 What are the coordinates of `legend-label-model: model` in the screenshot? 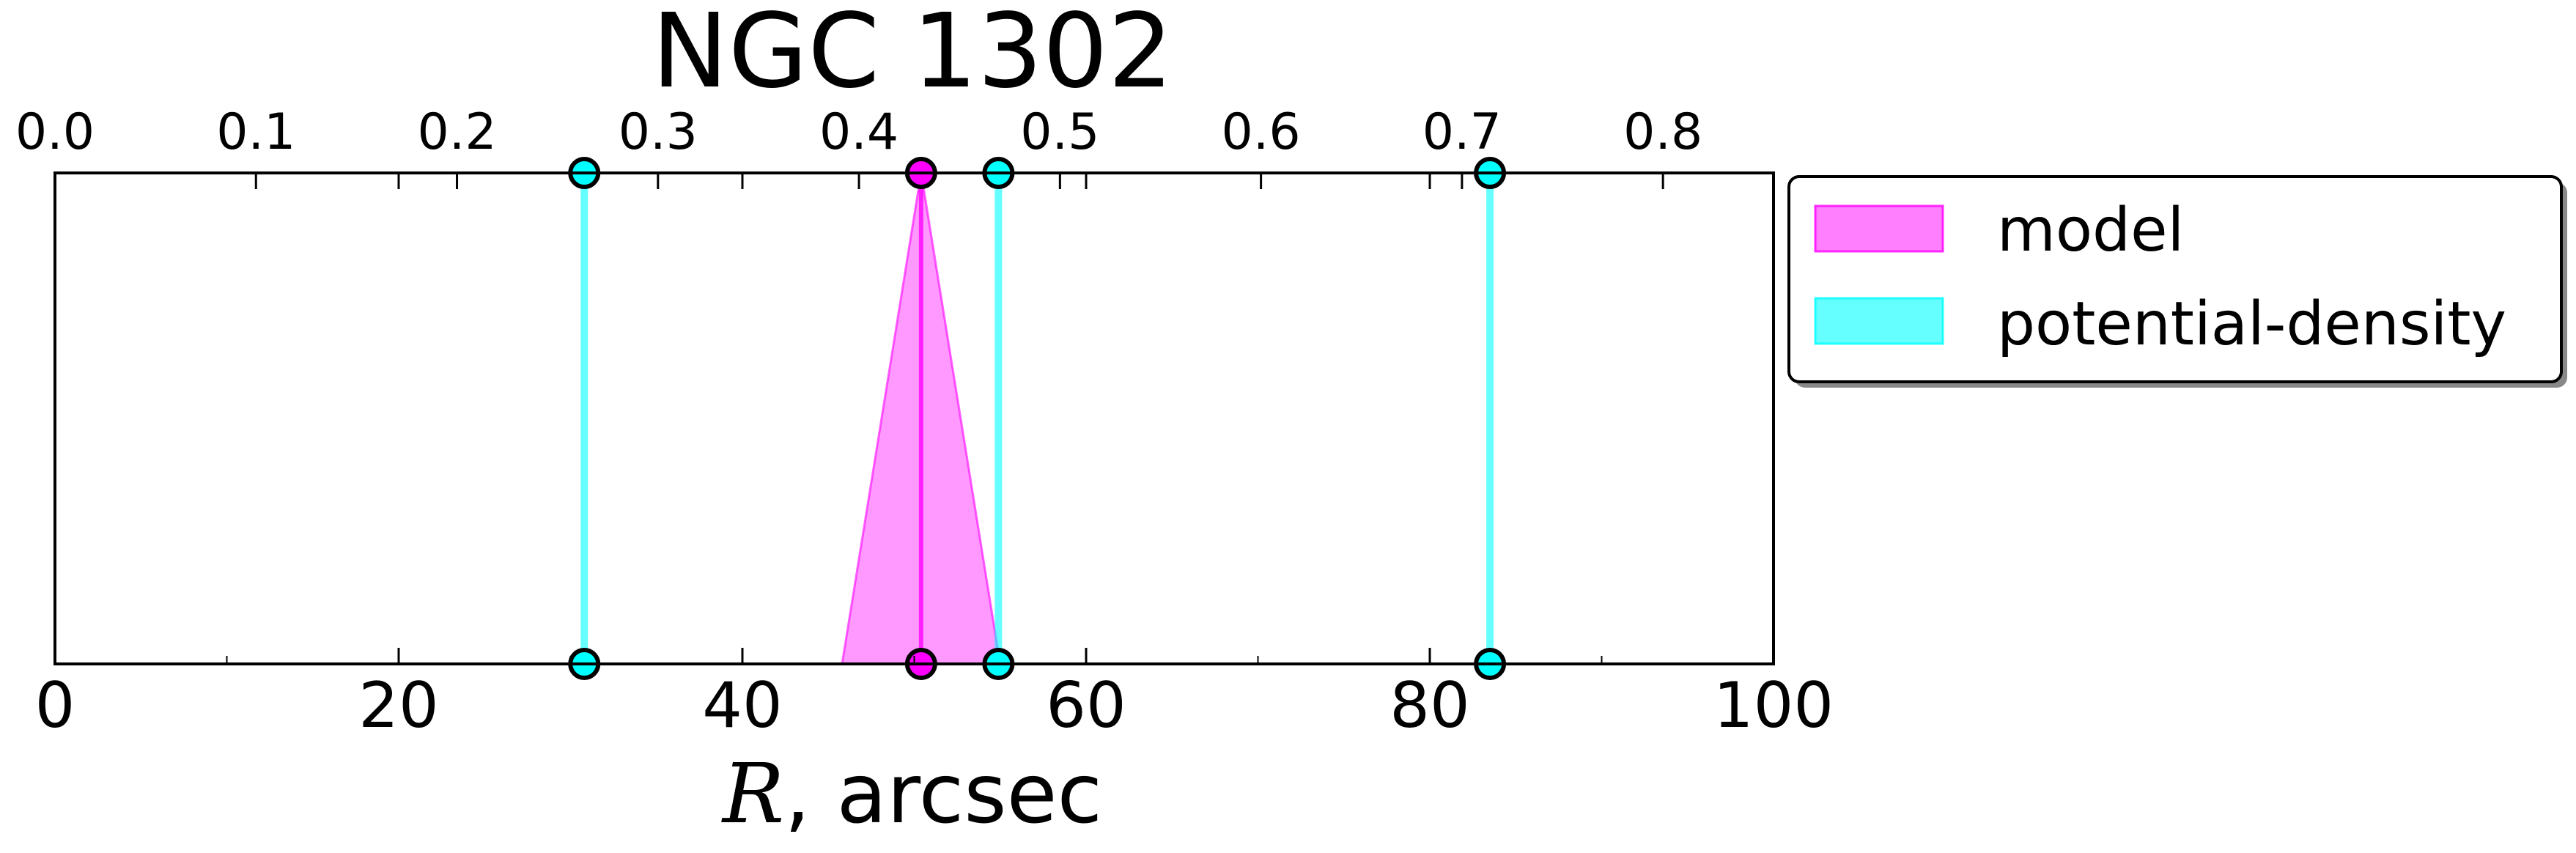 It's located at (2090, 230).